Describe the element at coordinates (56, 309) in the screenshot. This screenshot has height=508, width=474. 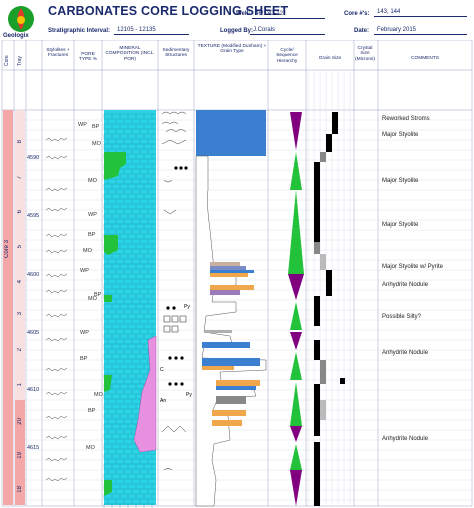
I see `stylolite-marks` at that location.